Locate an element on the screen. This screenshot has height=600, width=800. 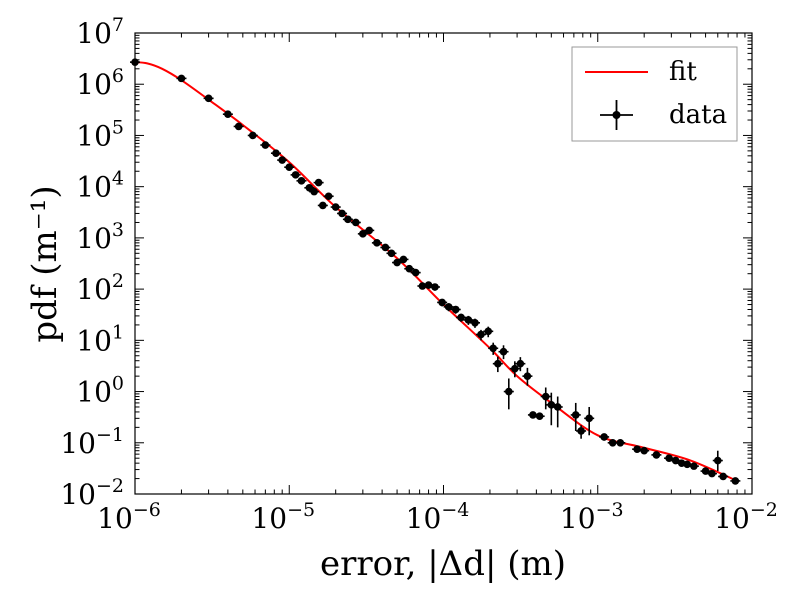
x-tick-label: 10⁻⁶ is located at coordinates (129, 517).